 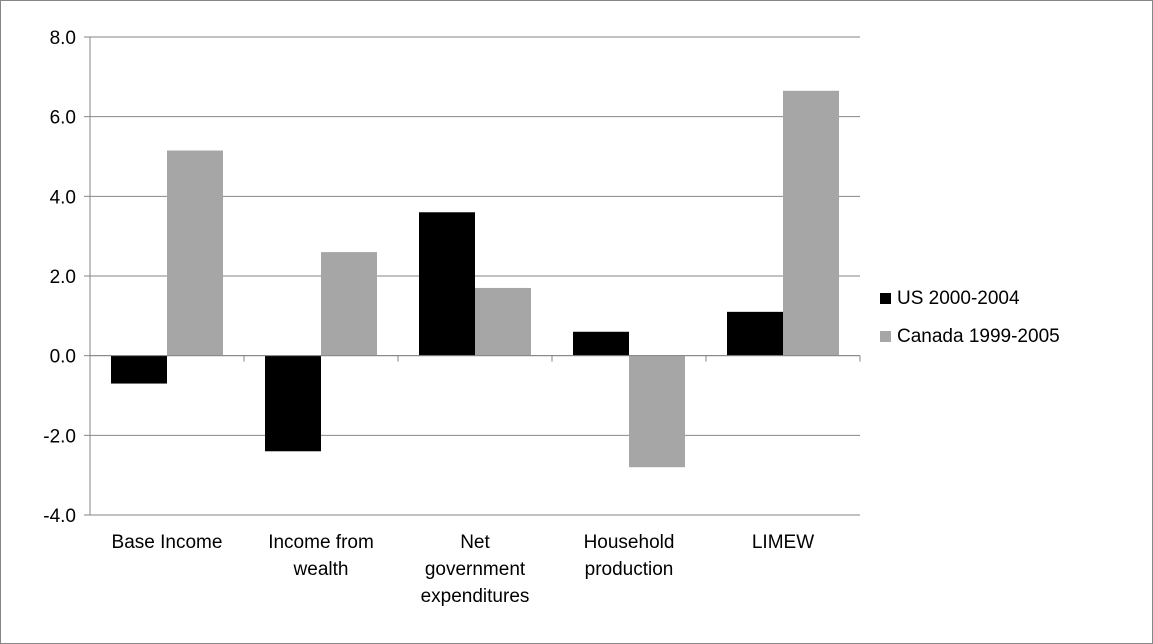 I want to click on category-label: Base Income, so click(x=167, y=542).